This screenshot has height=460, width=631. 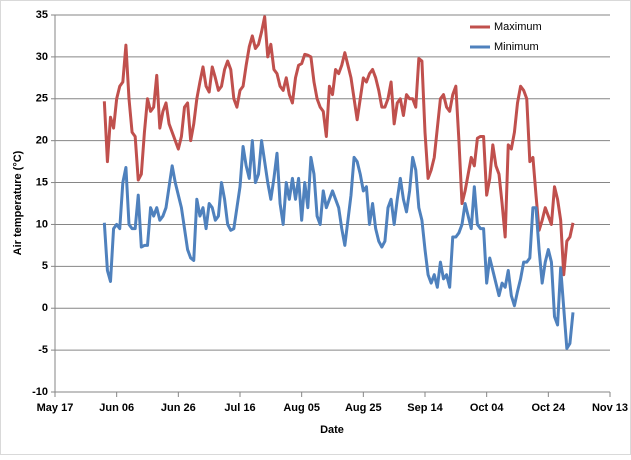 I want to click on x-tick-label: Nov 13, so click(x=610, y=408).